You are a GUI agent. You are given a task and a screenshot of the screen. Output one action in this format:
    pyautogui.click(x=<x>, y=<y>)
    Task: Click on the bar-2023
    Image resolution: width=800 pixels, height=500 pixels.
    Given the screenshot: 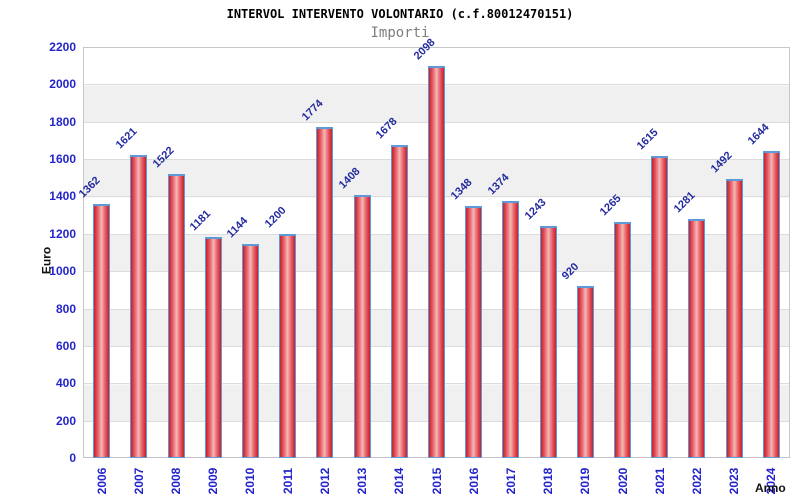 What is the action you would take?
    pyautogui.click(x=734, y=318)
    